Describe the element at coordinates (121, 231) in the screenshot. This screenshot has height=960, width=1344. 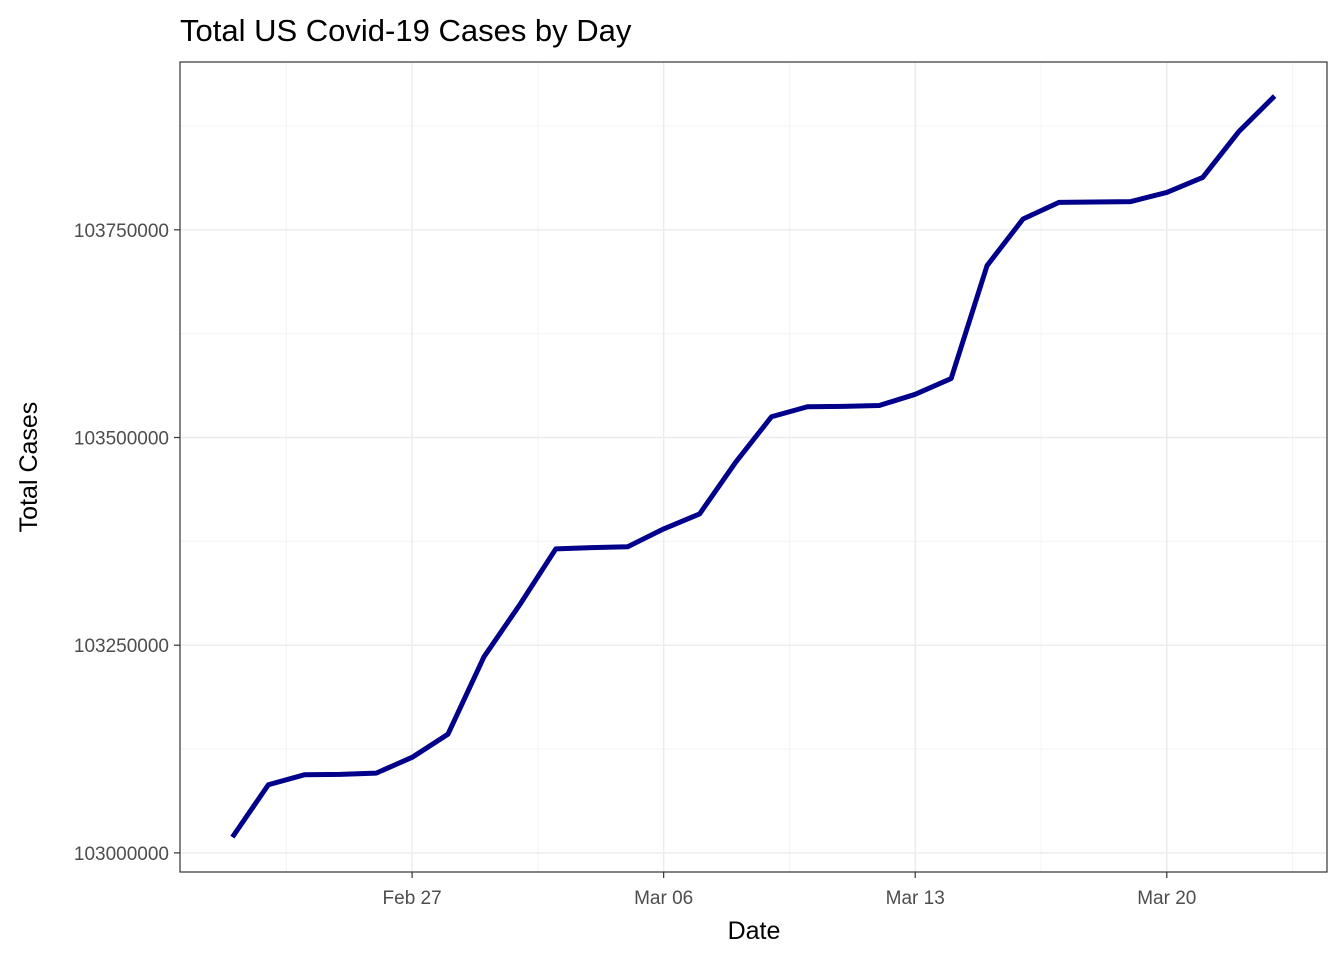
I see `y-tick-label: 103750000` at that location.